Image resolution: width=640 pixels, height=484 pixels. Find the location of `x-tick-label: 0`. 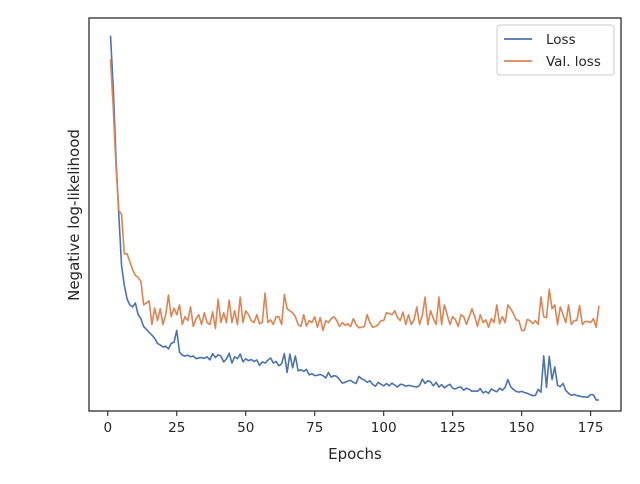

x-tick-label: 0 is located at coordinates (107, 428).